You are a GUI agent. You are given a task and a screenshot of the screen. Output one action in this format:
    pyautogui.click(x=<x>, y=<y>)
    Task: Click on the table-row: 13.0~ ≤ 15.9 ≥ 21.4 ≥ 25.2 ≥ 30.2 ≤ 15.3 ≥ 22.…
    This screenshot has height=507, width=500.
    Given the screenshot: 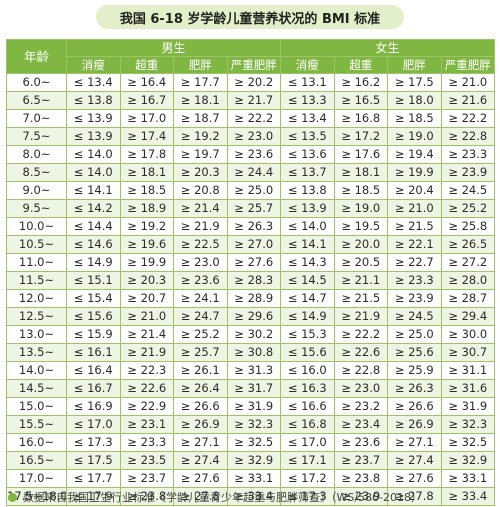 What is the action you would take?
    pyautogui.click(x=251, y=334)
    